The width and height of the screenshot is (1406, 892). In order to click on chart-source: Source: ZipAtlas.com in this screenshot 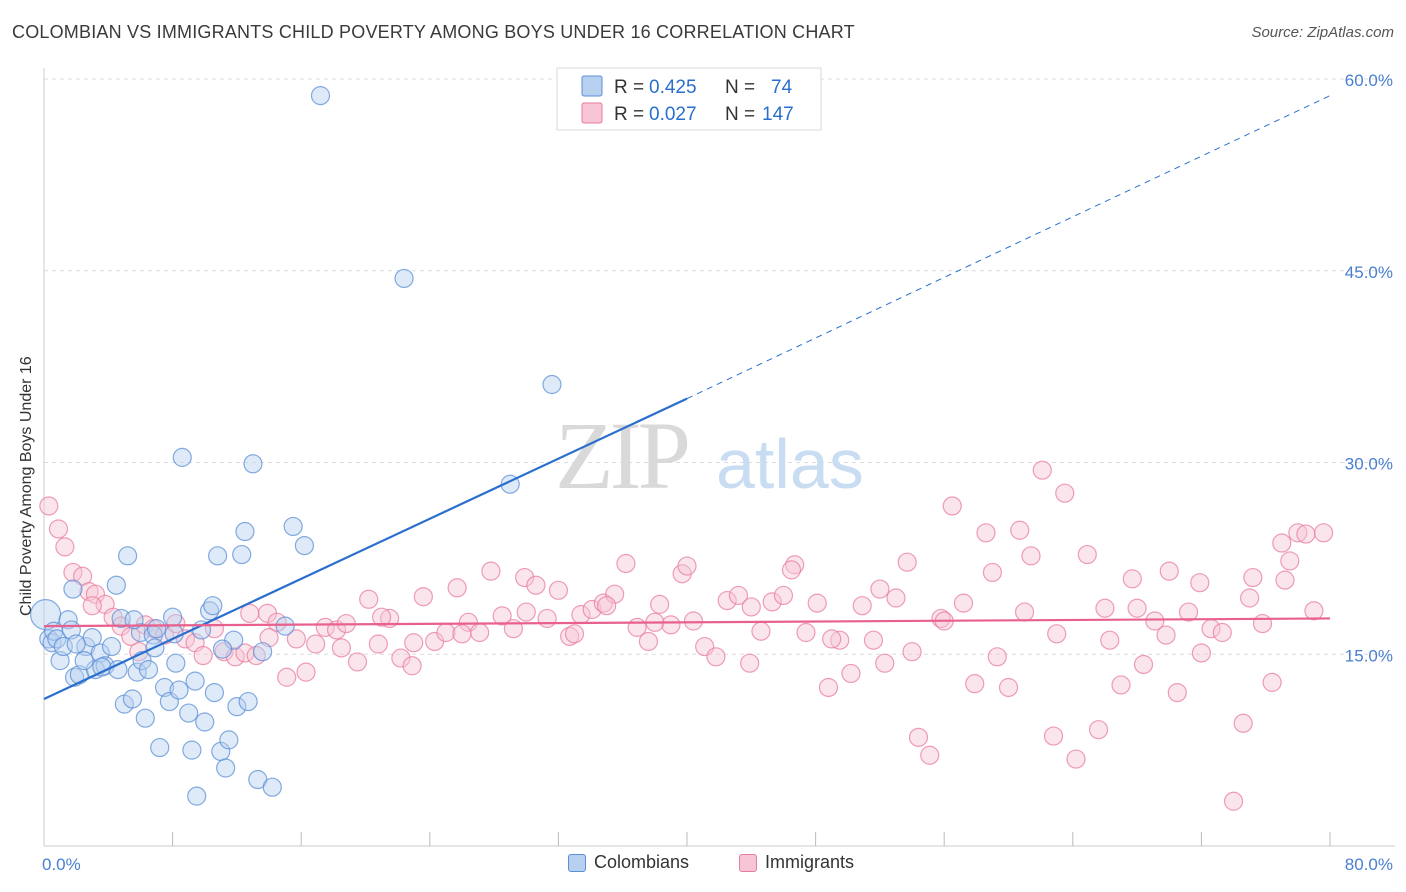, I will do `click(1322, 32)`.